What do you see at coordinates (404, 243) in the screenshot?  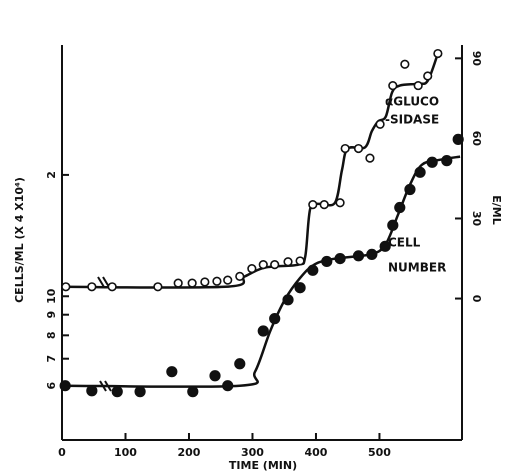 I see `annotation: CELL` at bounding box center [404, 243].